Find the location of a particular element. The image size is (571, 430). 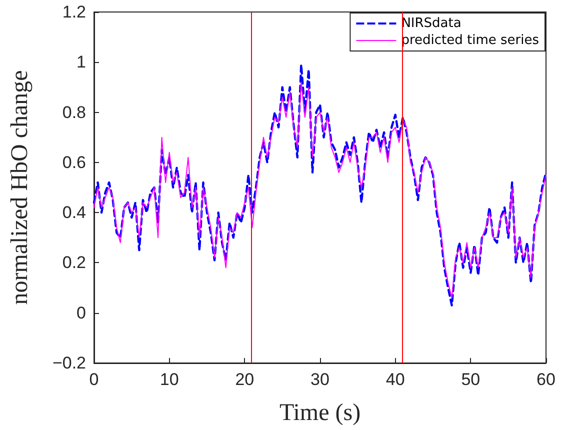

y-tick-label: 0.4 is located at coordinates (74, 212).